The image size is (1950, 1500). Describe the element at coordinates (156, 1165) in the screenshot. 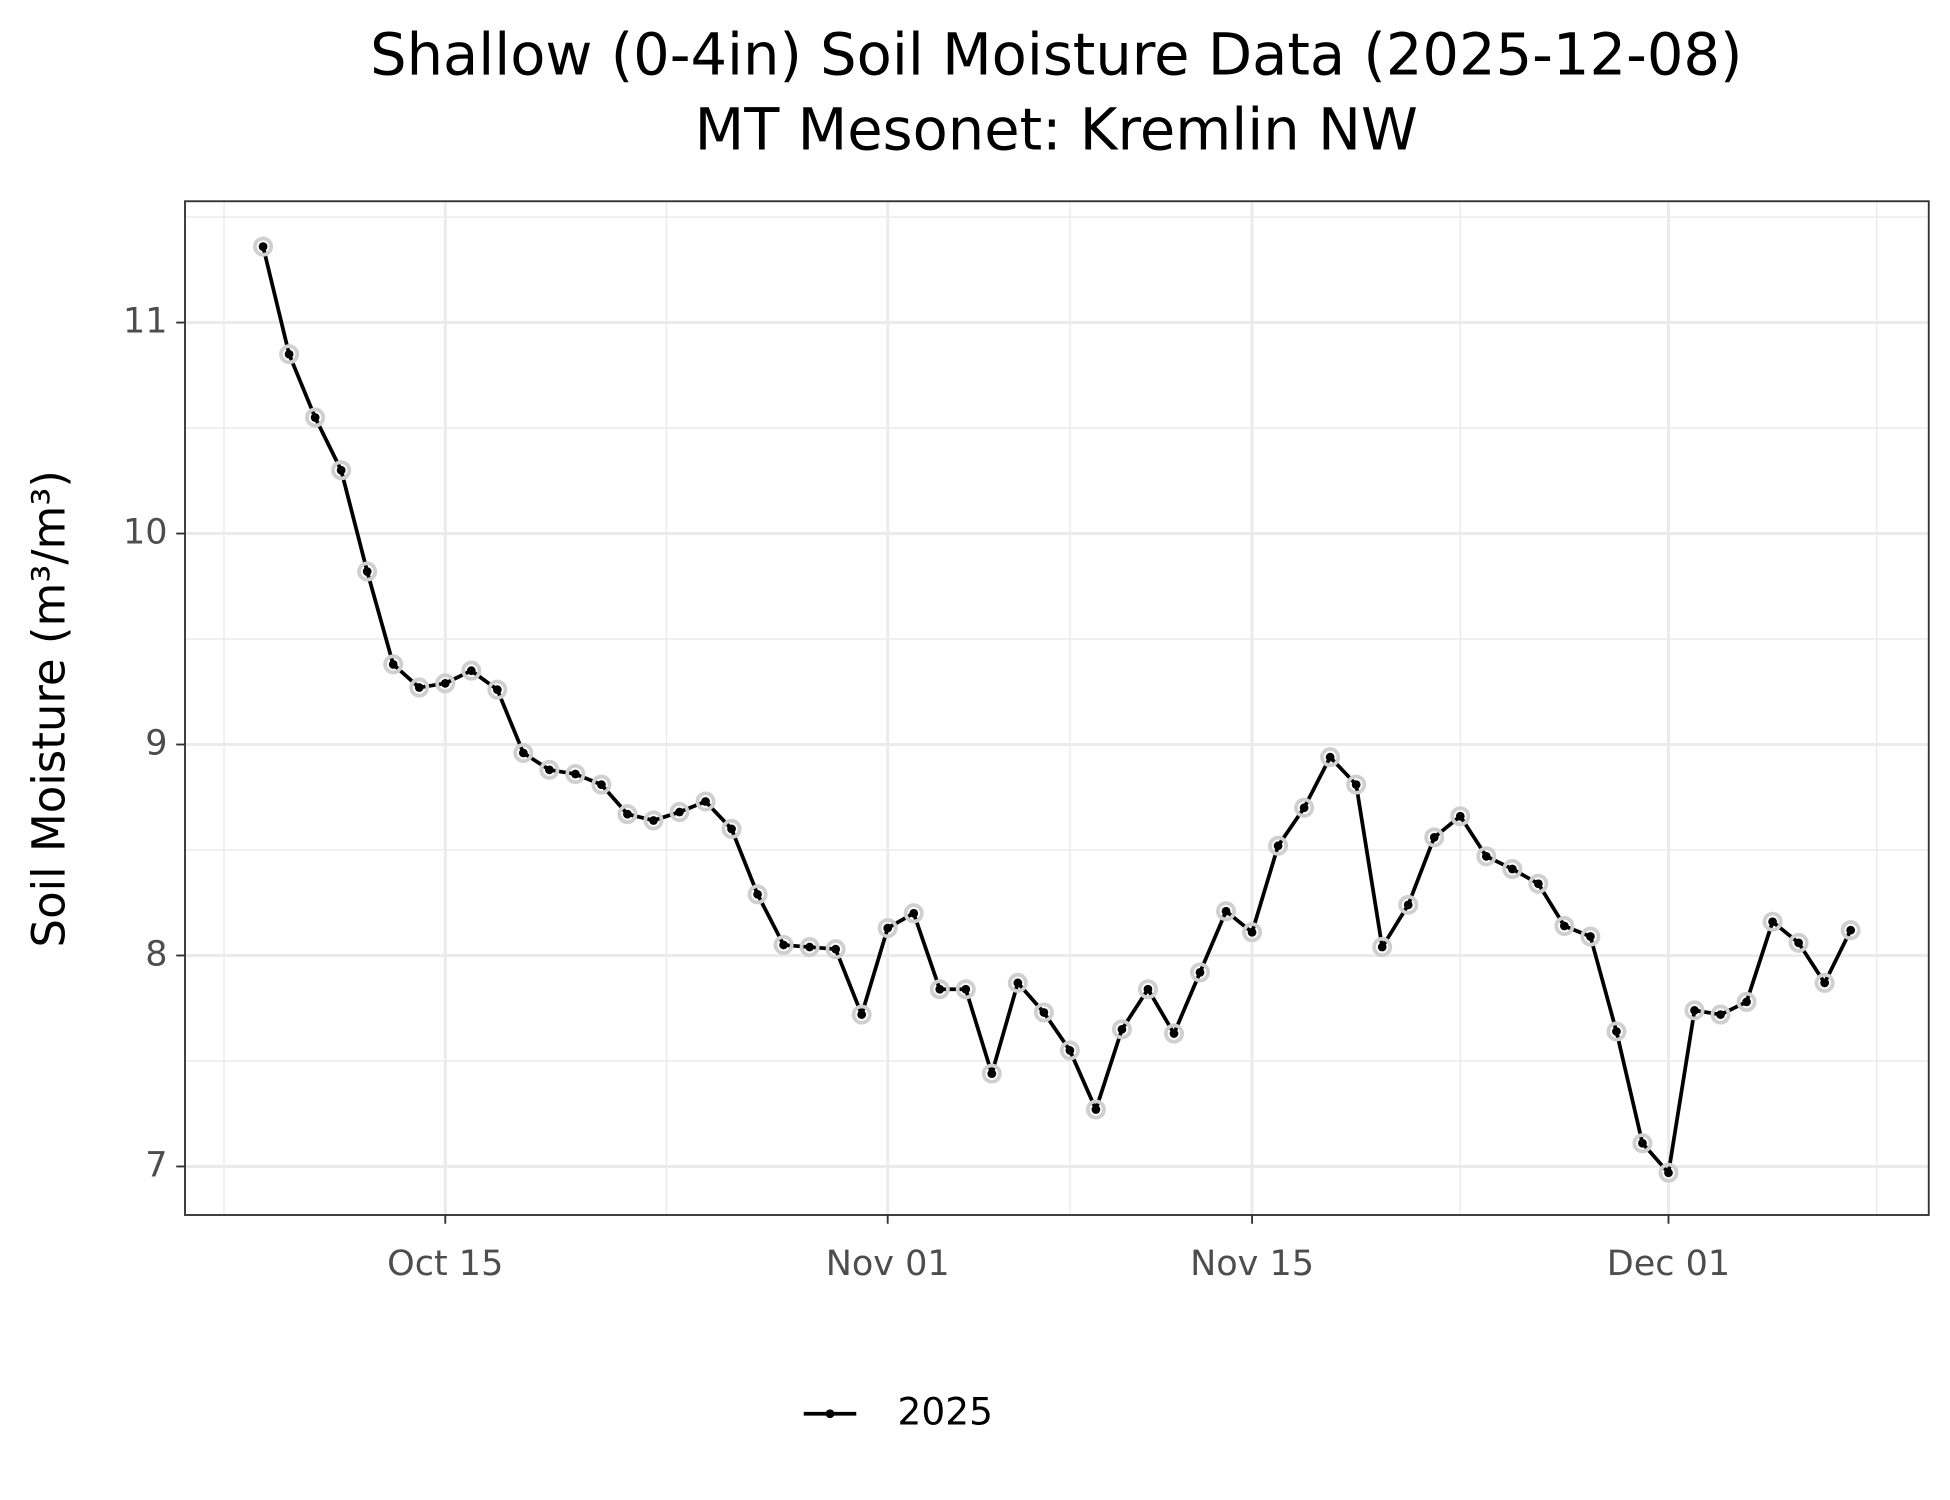

I see `y-tick-label: 7` at that location.